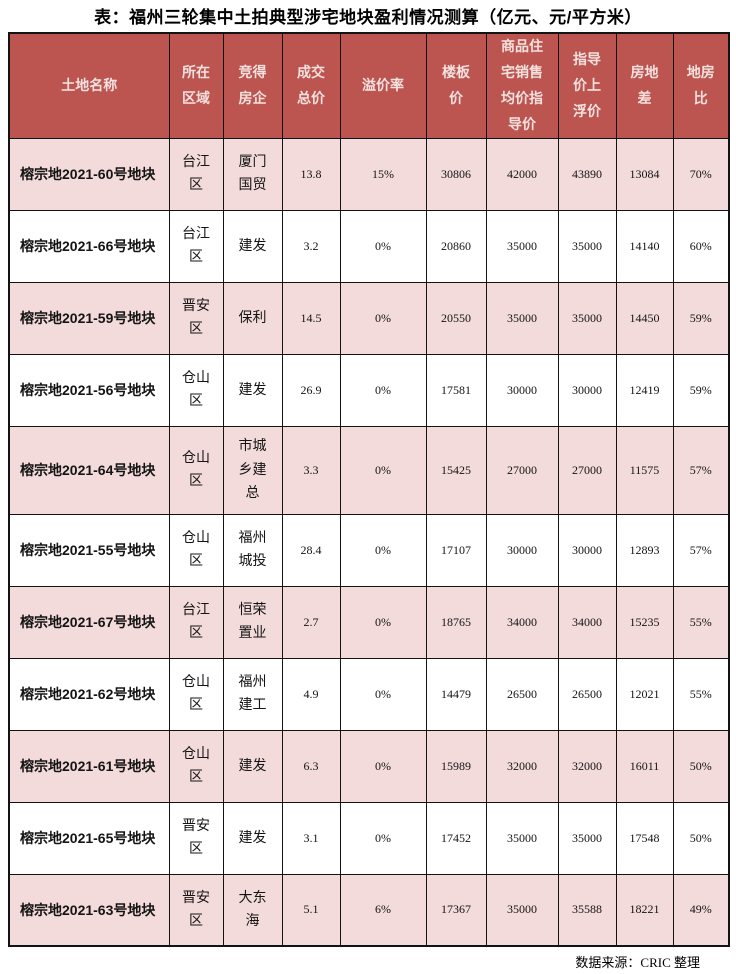 Image resolution: width=736 pixels, height=974 pixels. I want to click on column-header: 竞得房企, so click(252, 85).